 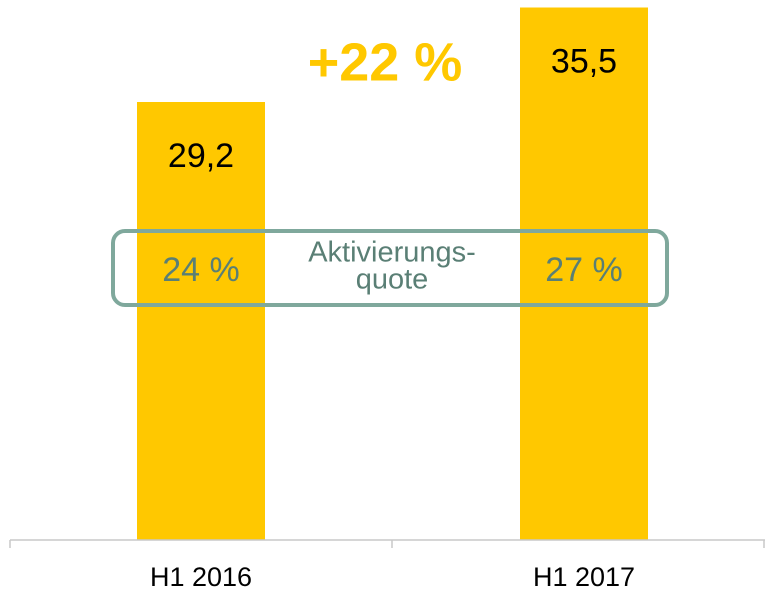 What do you see at coordinates (201, 321) in the screenshot?
I see `bar` at bounding box center [201, 321].